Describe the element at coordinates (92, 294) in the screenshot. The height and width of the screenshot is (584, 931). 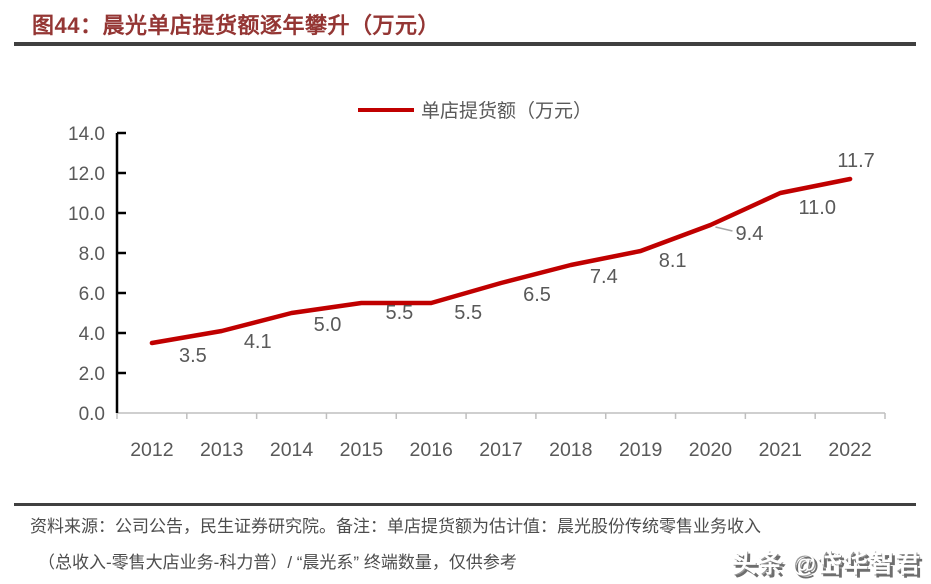
I see `y-tick-label: 6.0` at that location.